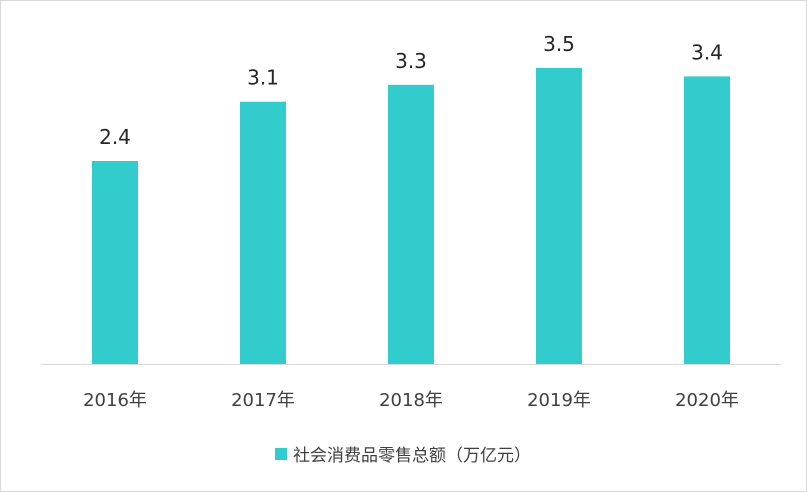 Image resolution: width=807 pixels, height=492 pixels. I want to click on data-label-4: 3.4, so click(707, 52).